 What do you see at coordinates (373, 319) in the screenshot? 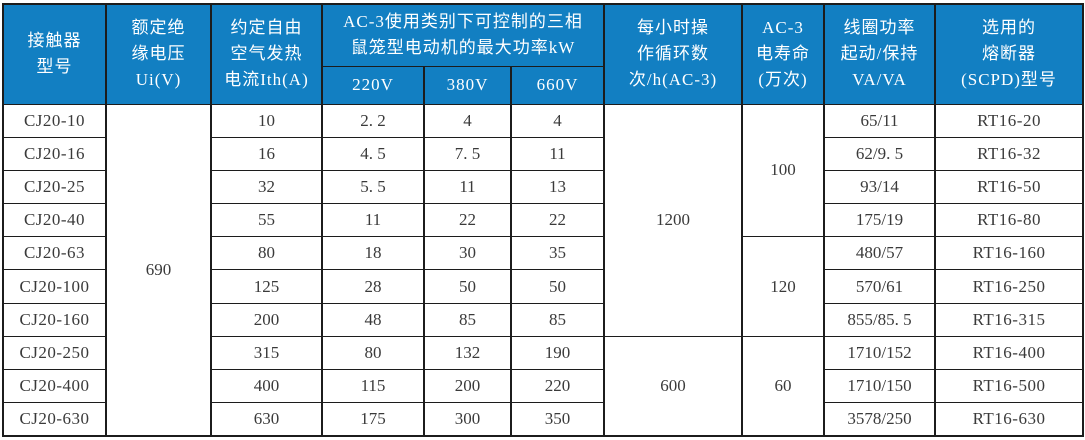
I see `cell-p220: 48` at bounding box center [373, 319].